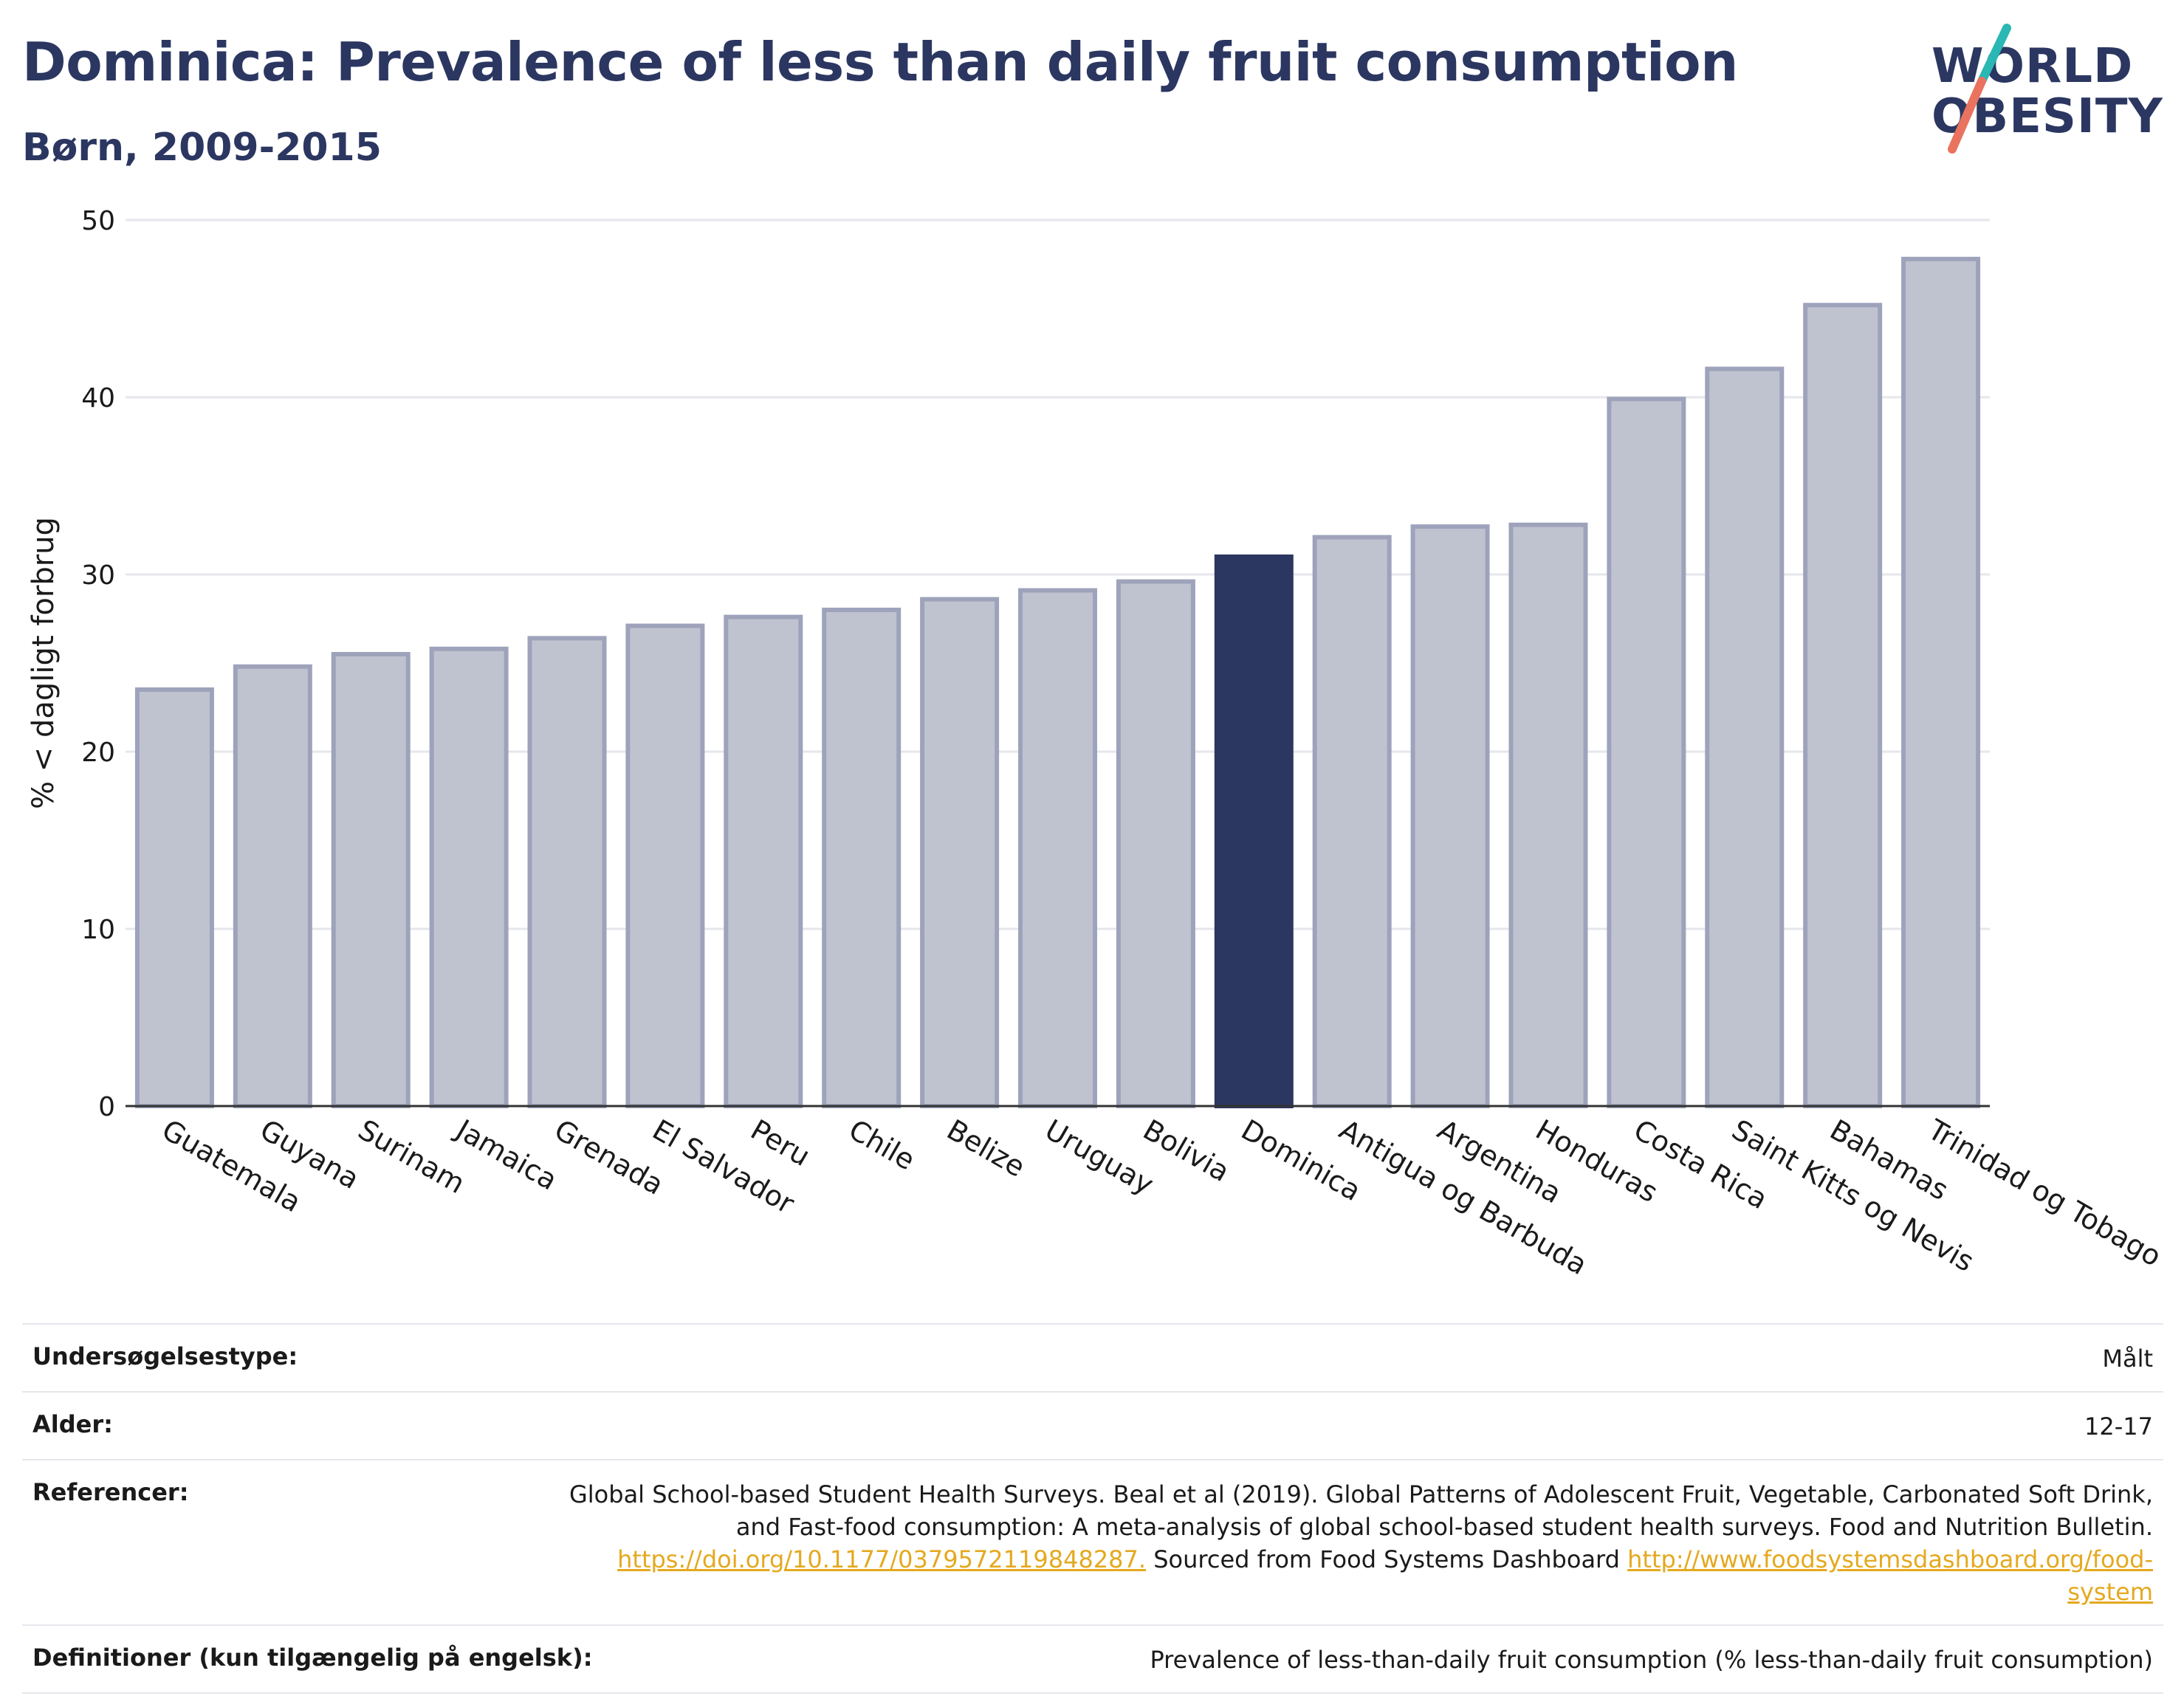 The height and width of the screenshot is (1696, 2184). What do you see at coordinates (1387, 1559) in the screenshot?
I see `references-text-line: Sourced from Food Systems Dashboard` at bounding box center [1387, 1559].